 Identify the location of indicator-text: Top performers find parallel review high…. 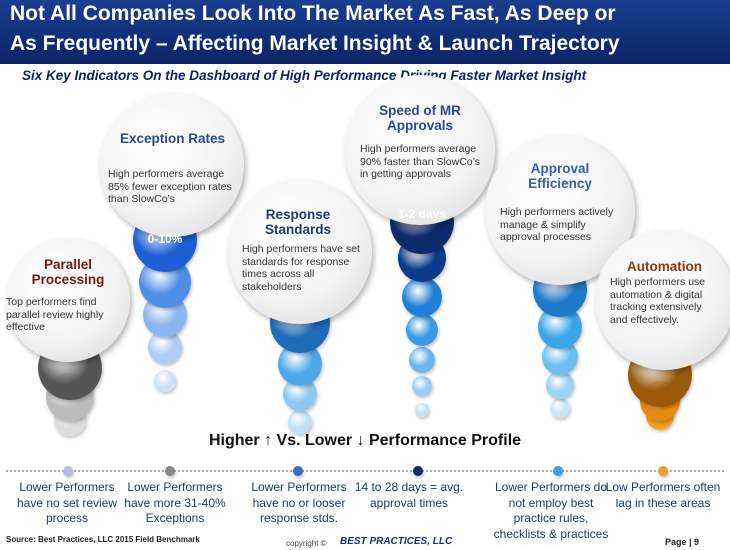
(55, 315).